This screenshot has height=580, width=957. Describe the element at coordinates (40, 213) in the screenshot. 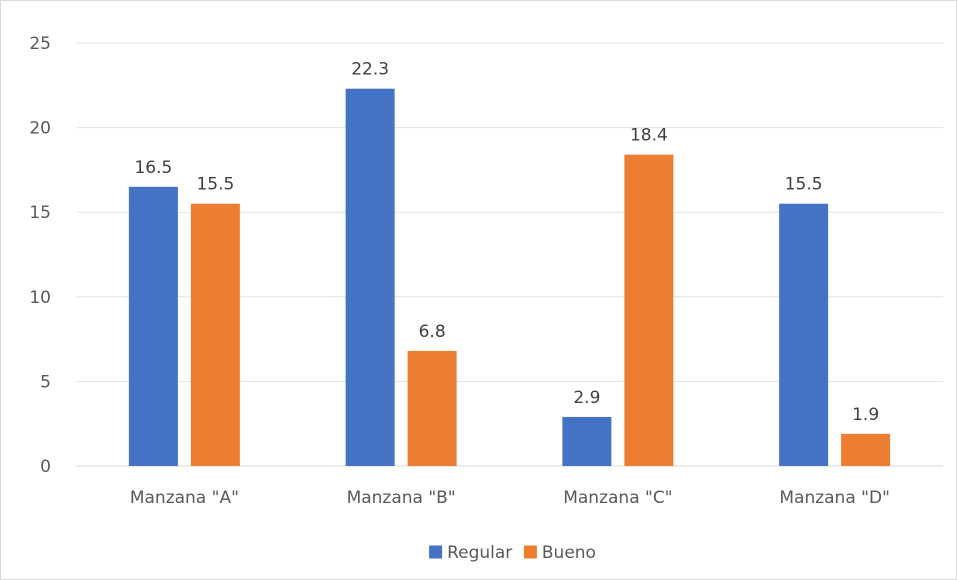

I see `y-tick-label: 15` at that location.